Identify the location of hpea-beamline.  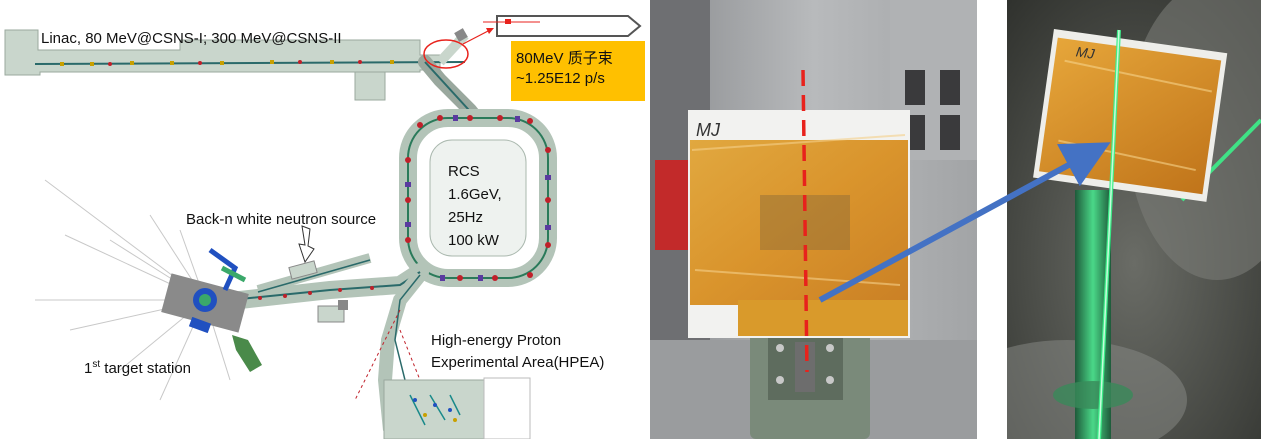
(442, 354).